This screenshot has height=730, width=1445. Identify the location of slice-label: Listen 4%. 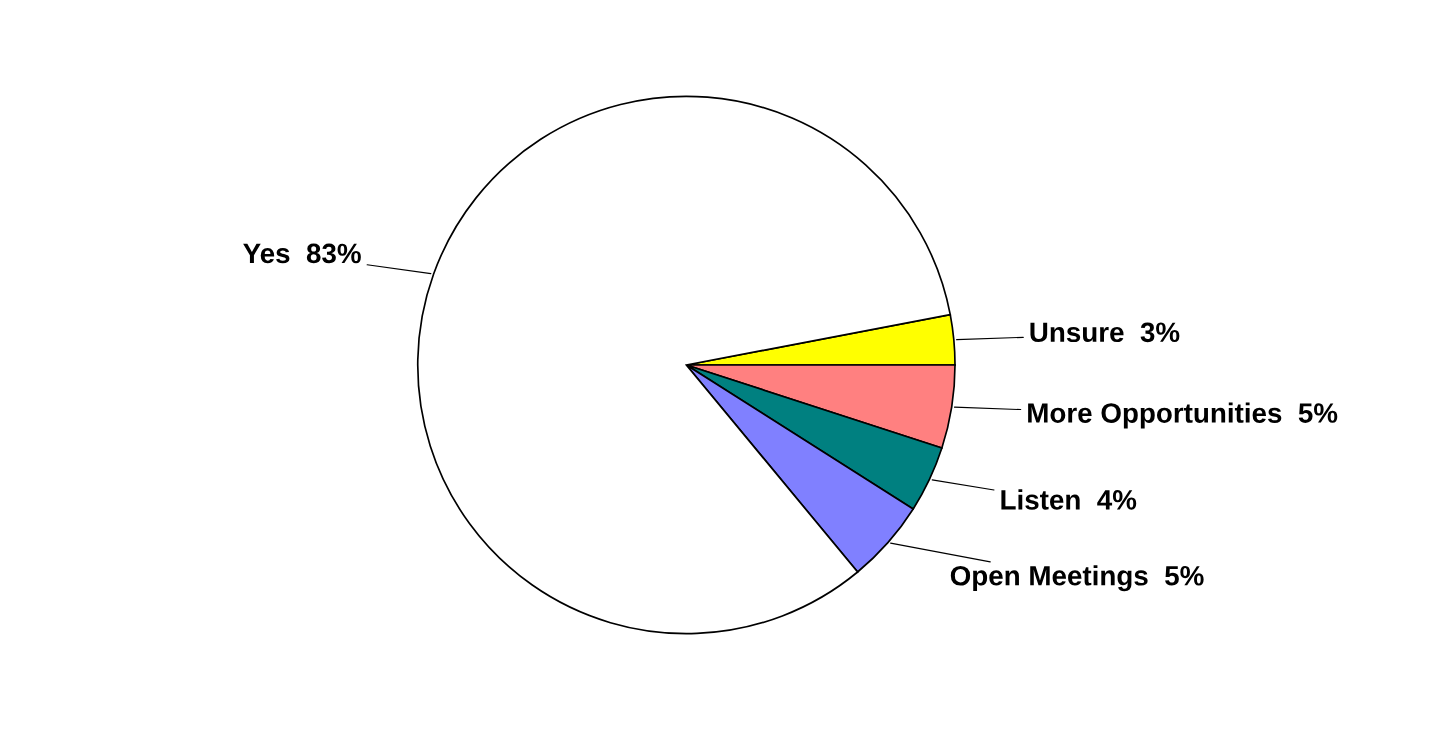
(1069, 499).